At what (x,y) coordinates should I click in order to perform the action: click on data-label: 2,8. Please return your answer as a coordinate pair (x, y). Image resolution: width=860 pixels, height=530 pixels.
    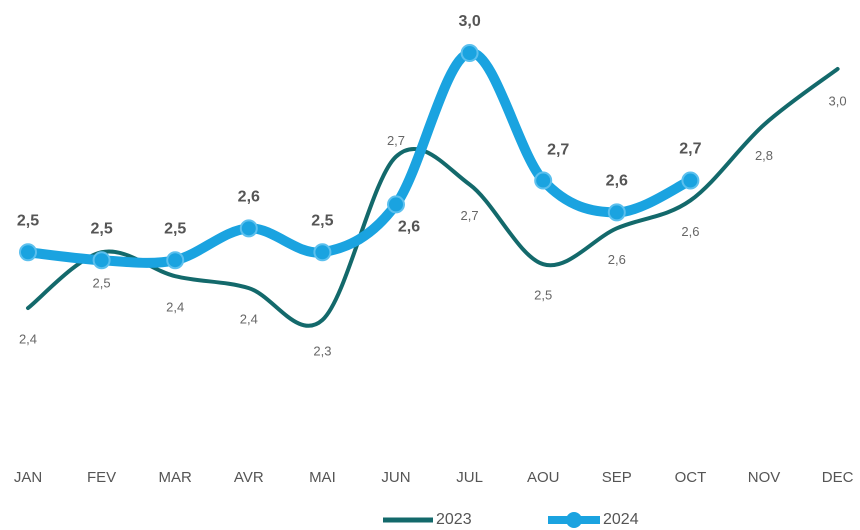
    Looking at the image, I should click on (764, 155).